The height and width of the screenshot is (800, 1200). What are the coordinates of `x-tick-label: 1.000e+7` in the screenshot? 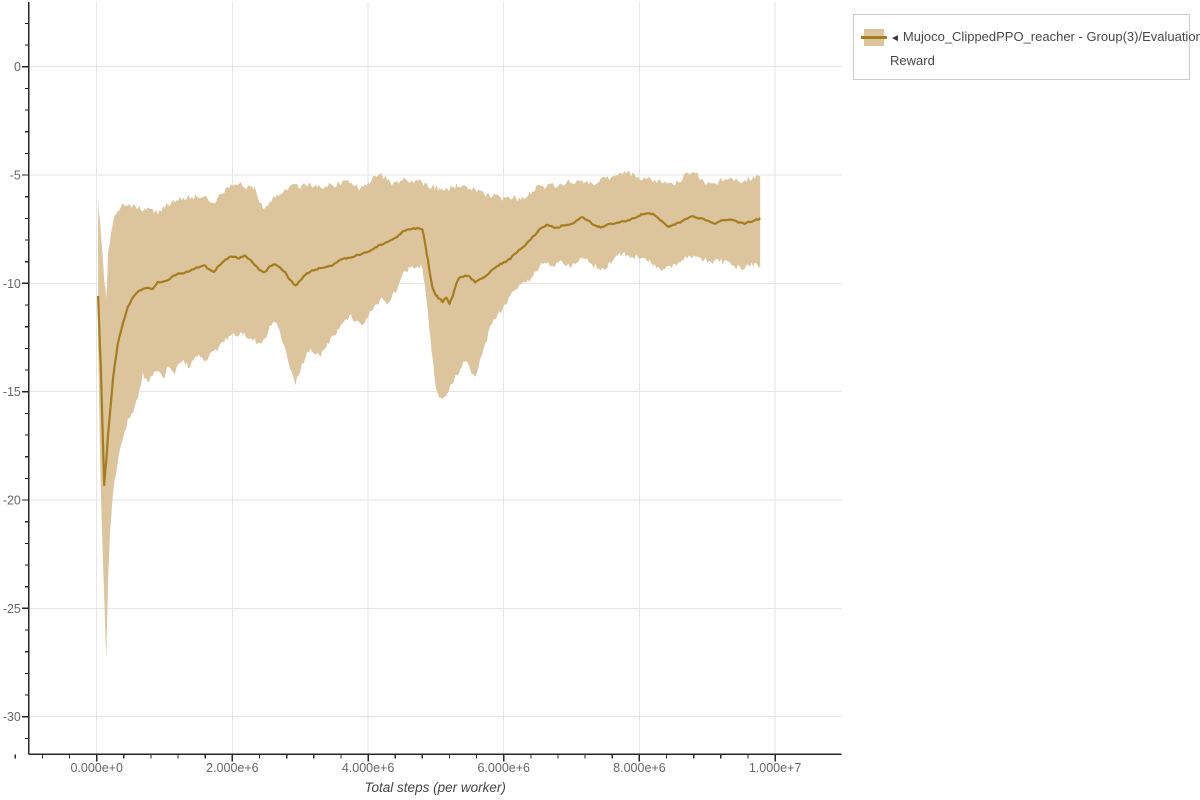 It's located at (775, 768).